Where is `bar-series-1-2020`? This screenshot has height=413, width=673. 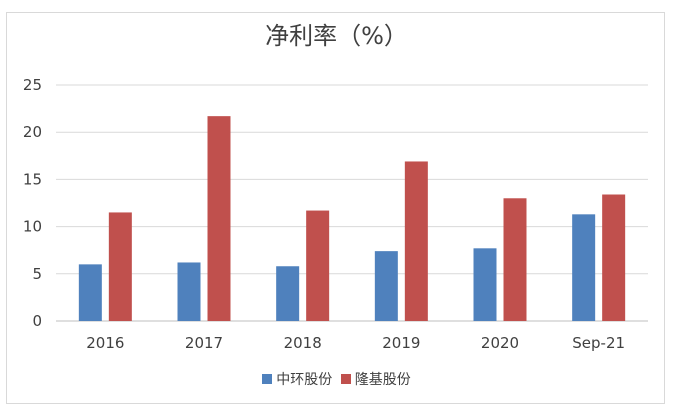 bar-series-1-2020 is located at coordinates (485, 284).